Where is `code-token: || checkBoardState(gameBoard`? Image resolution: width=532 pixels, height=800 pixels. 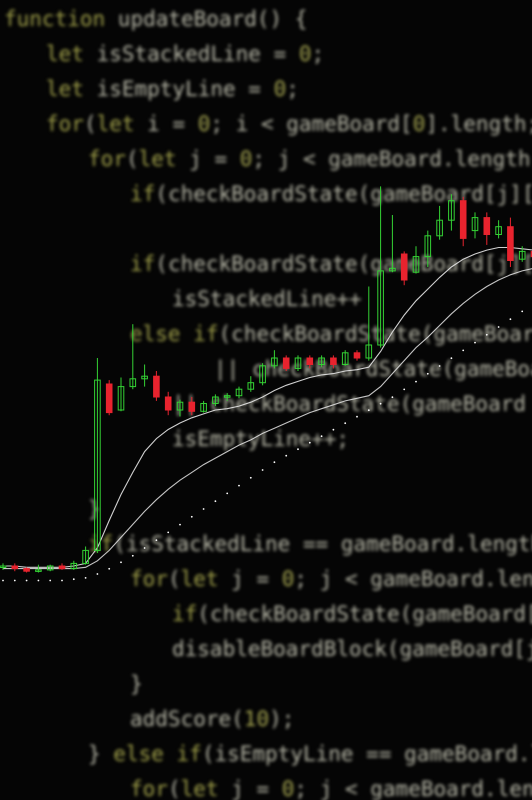
code-token: || checkBoardState(gameBoard is located at coordinates (373, 369).